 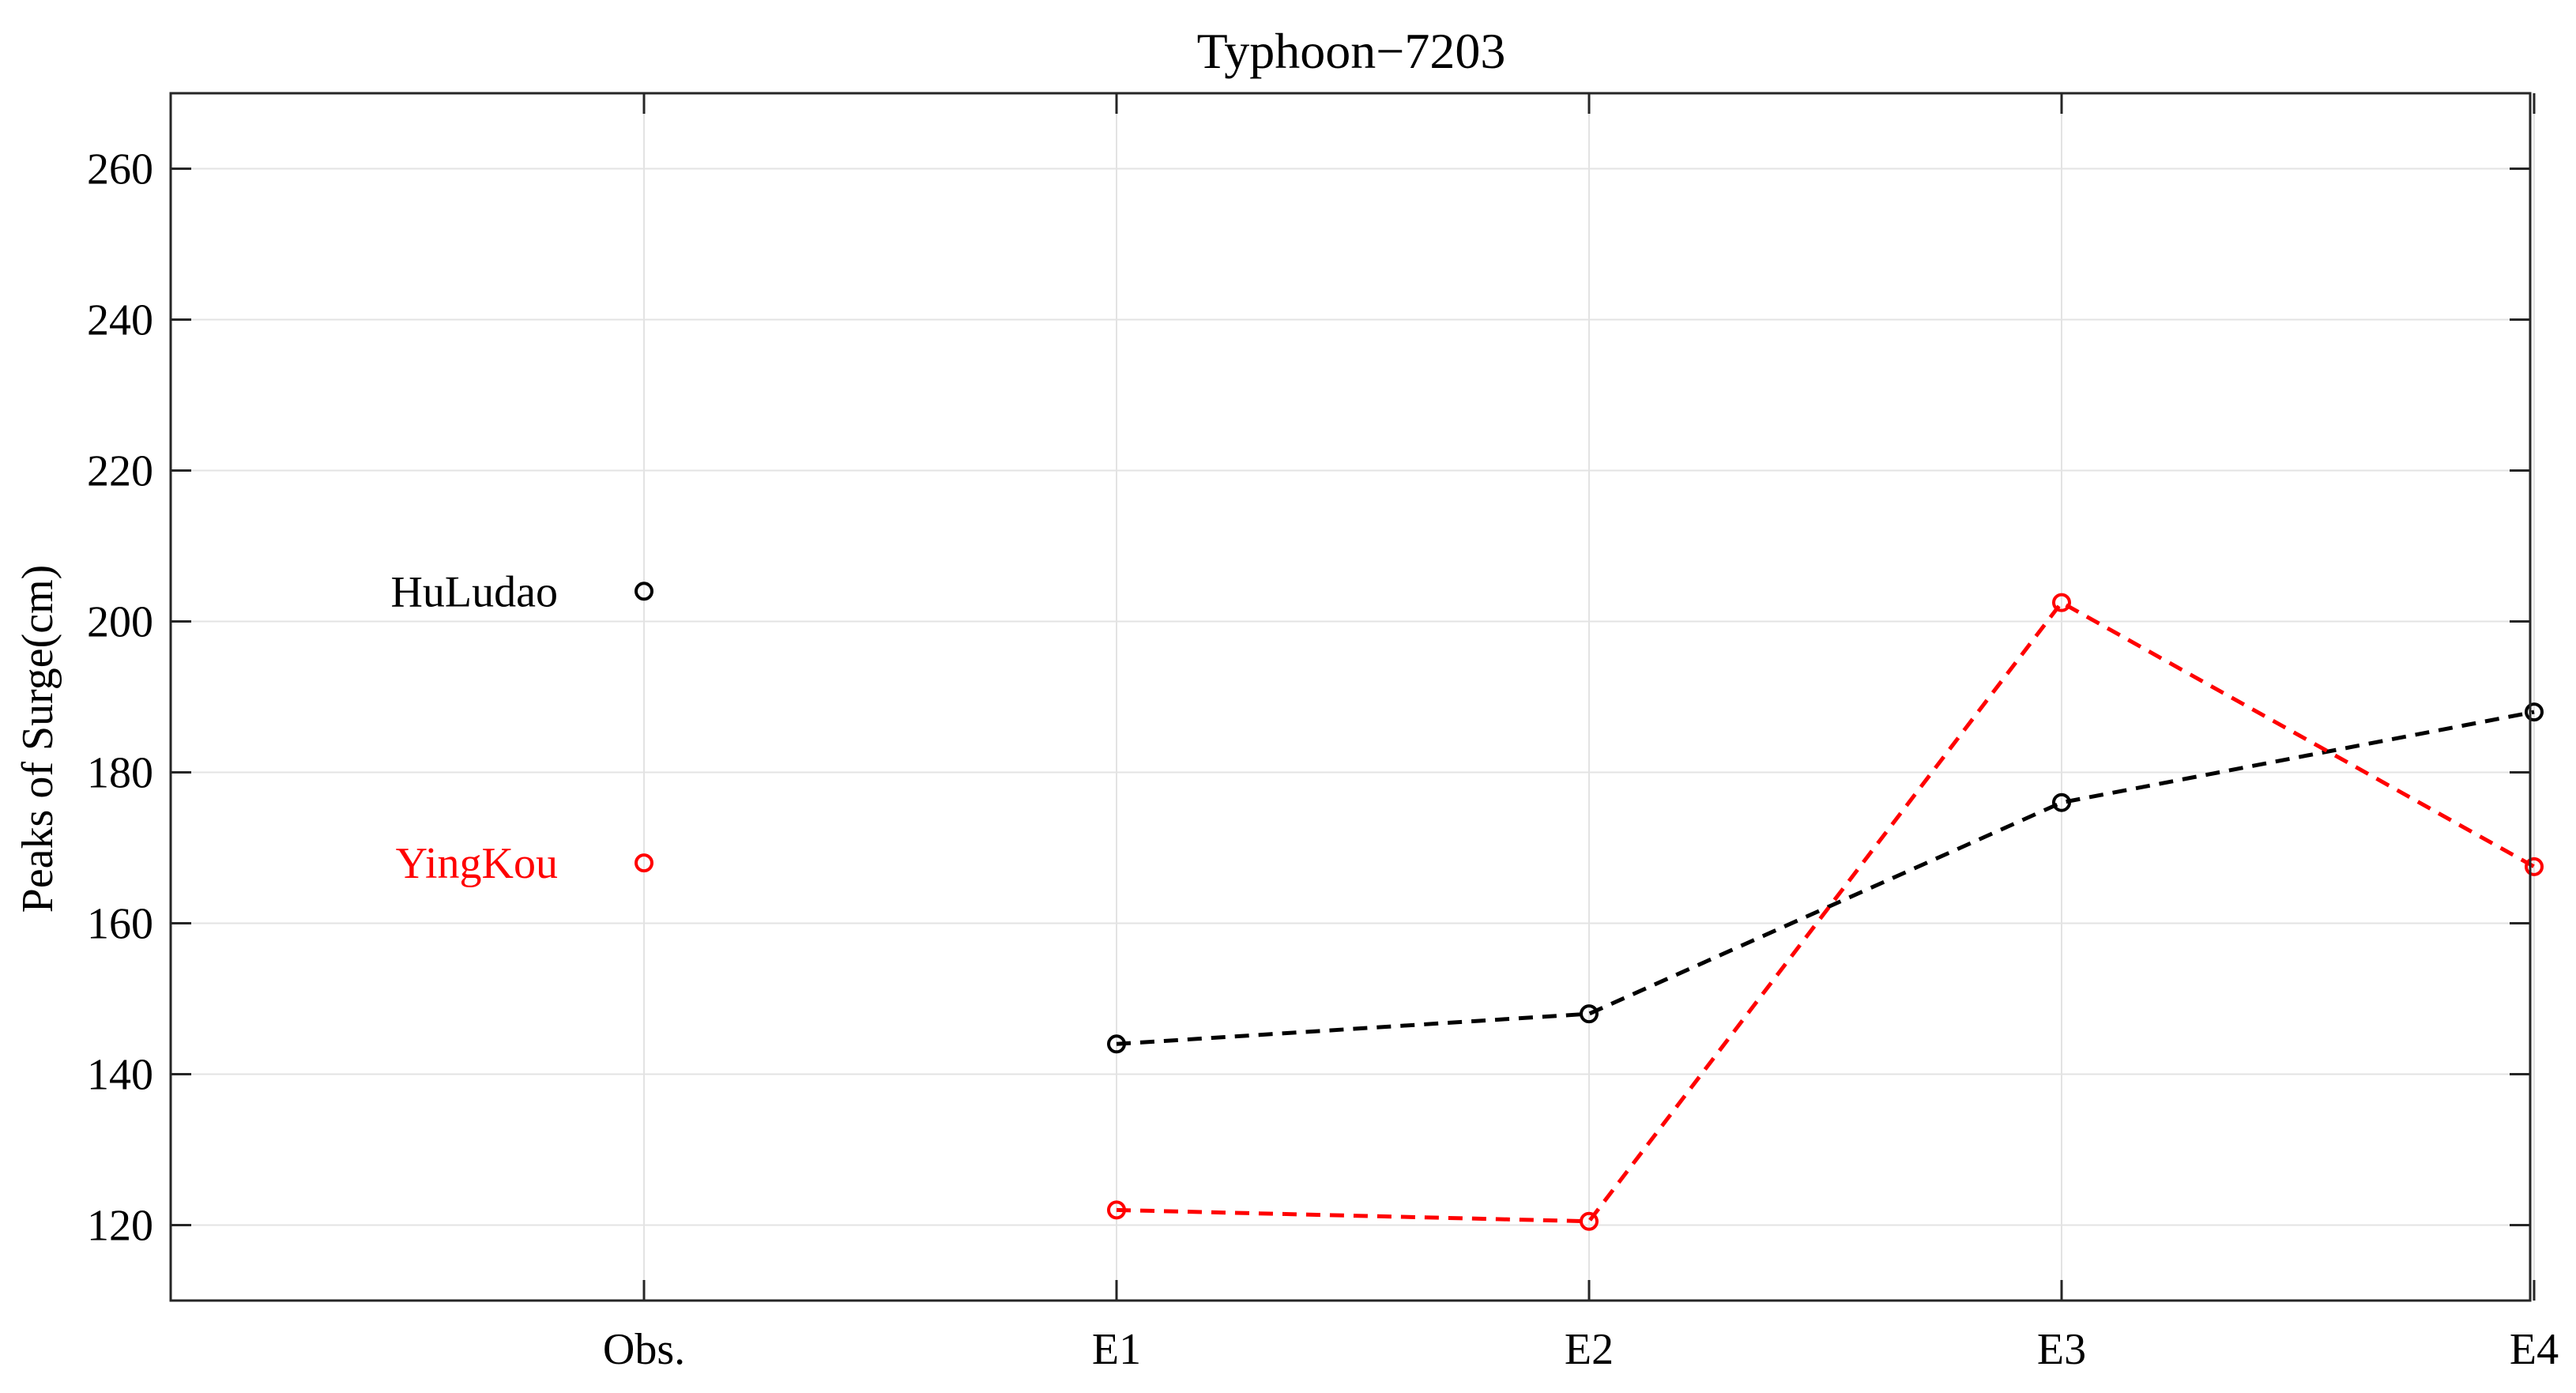 What do you see at coordinates (120, 169) in the screenshot?
I see `y-tick-label: 260` at bounding box center [120, 169].